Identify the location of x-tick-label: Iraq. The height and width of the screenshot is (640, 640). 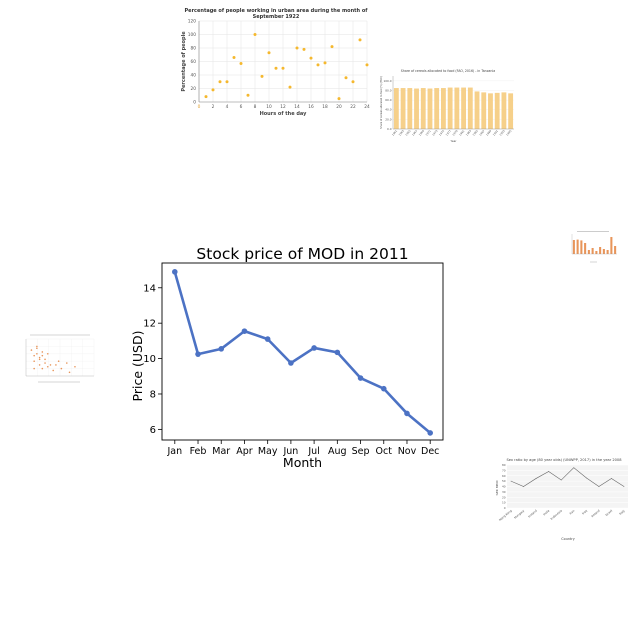
(584, 512).